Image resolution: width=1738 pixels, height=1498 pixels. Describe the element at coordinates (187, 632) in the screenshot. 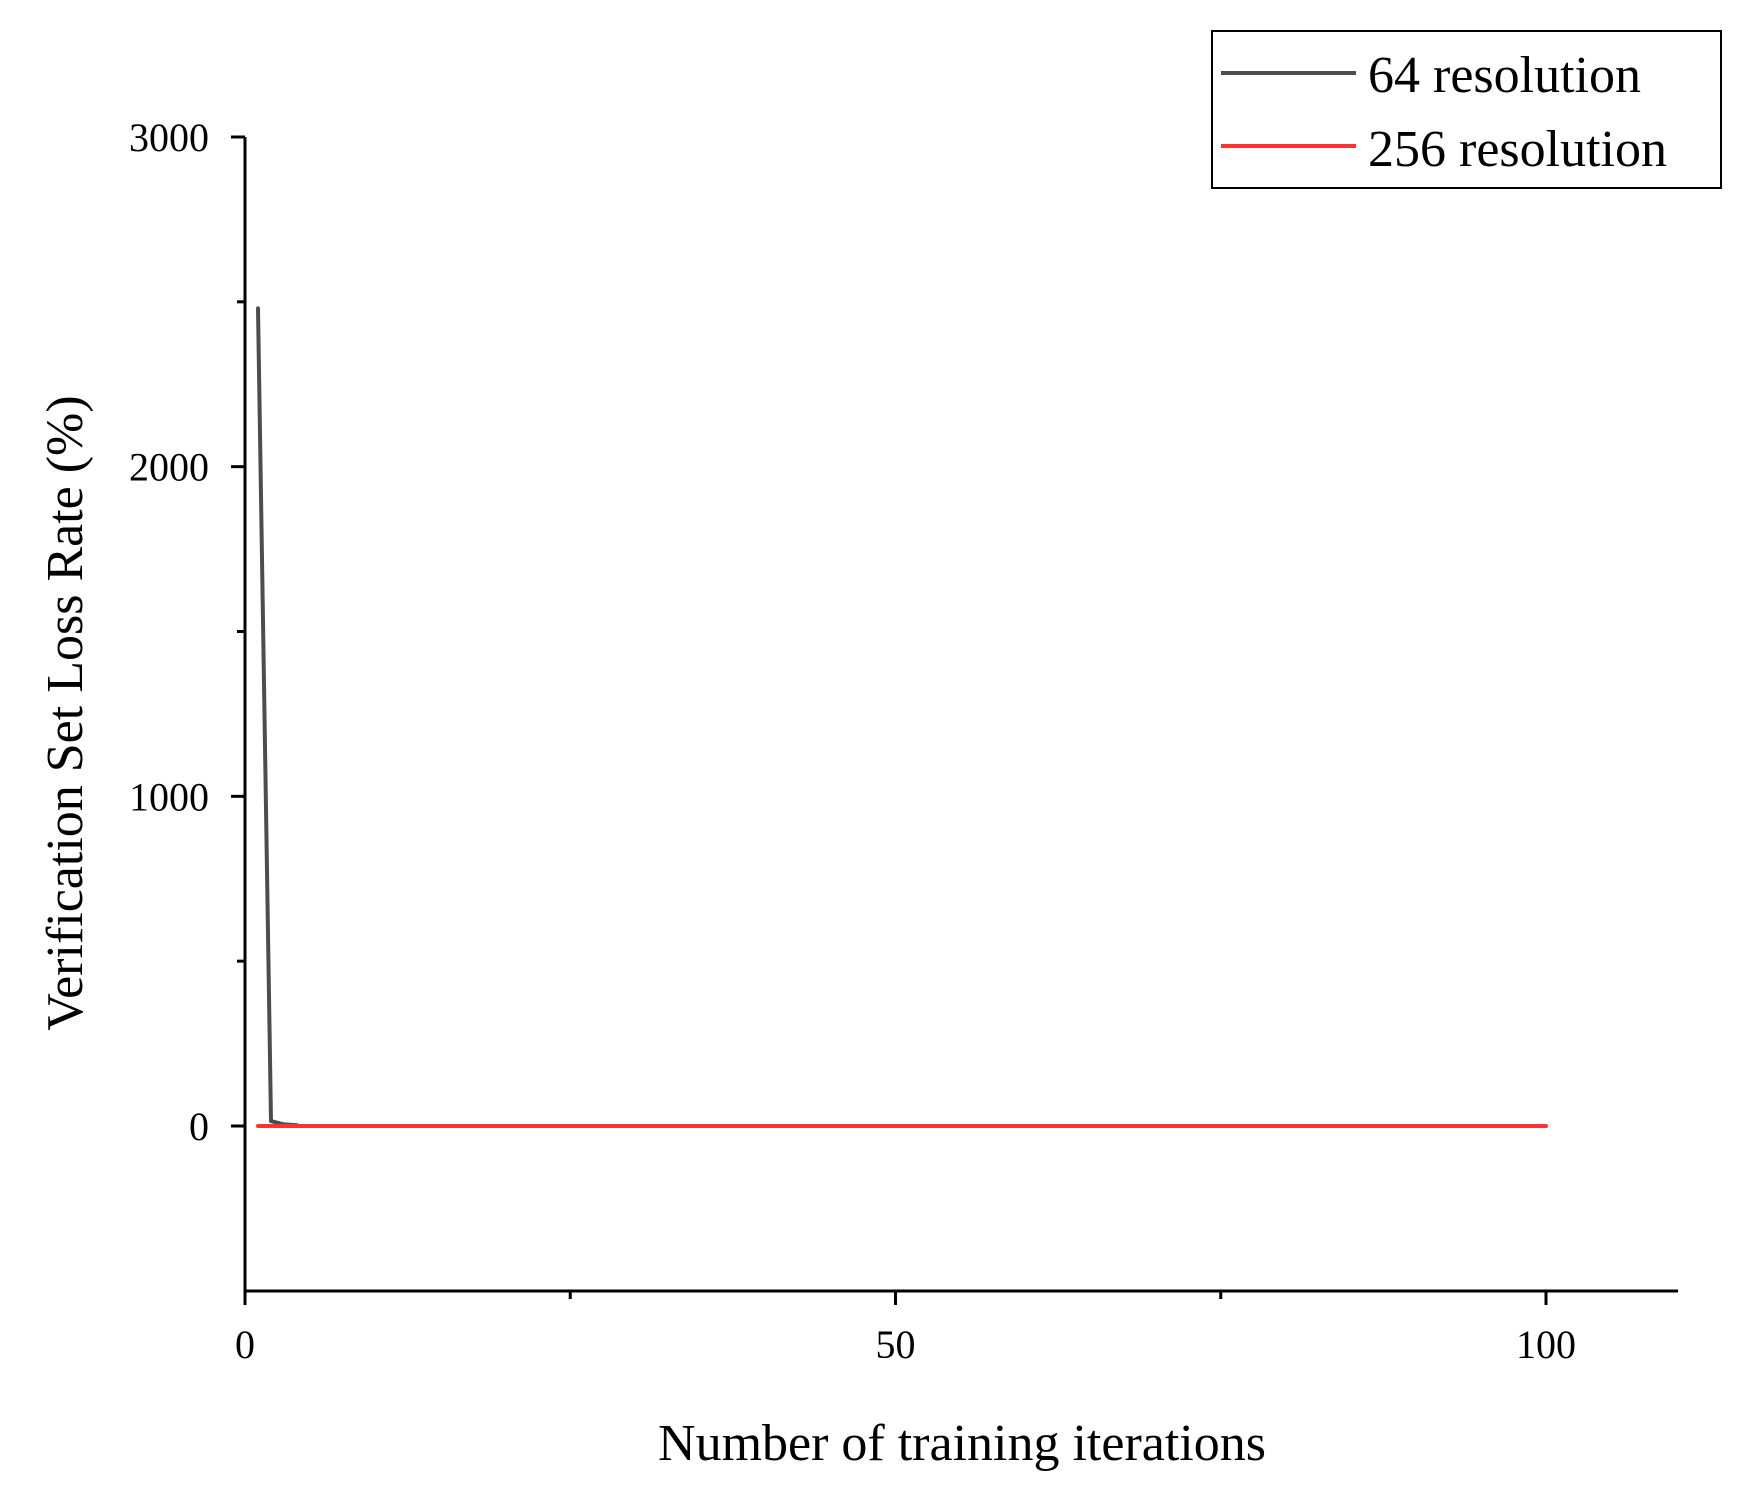

I see `y-axis-ticks: 0 1000 2000 3000` at that location.